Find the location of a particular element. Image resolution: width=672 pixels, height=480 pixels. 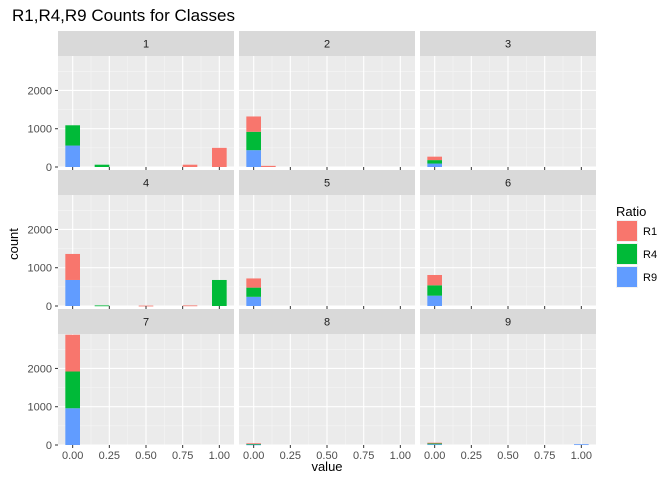

facet-panel-8: 8 0.00 0.25 0.50 0.75 1.00 is located at coordinates (327, 385).